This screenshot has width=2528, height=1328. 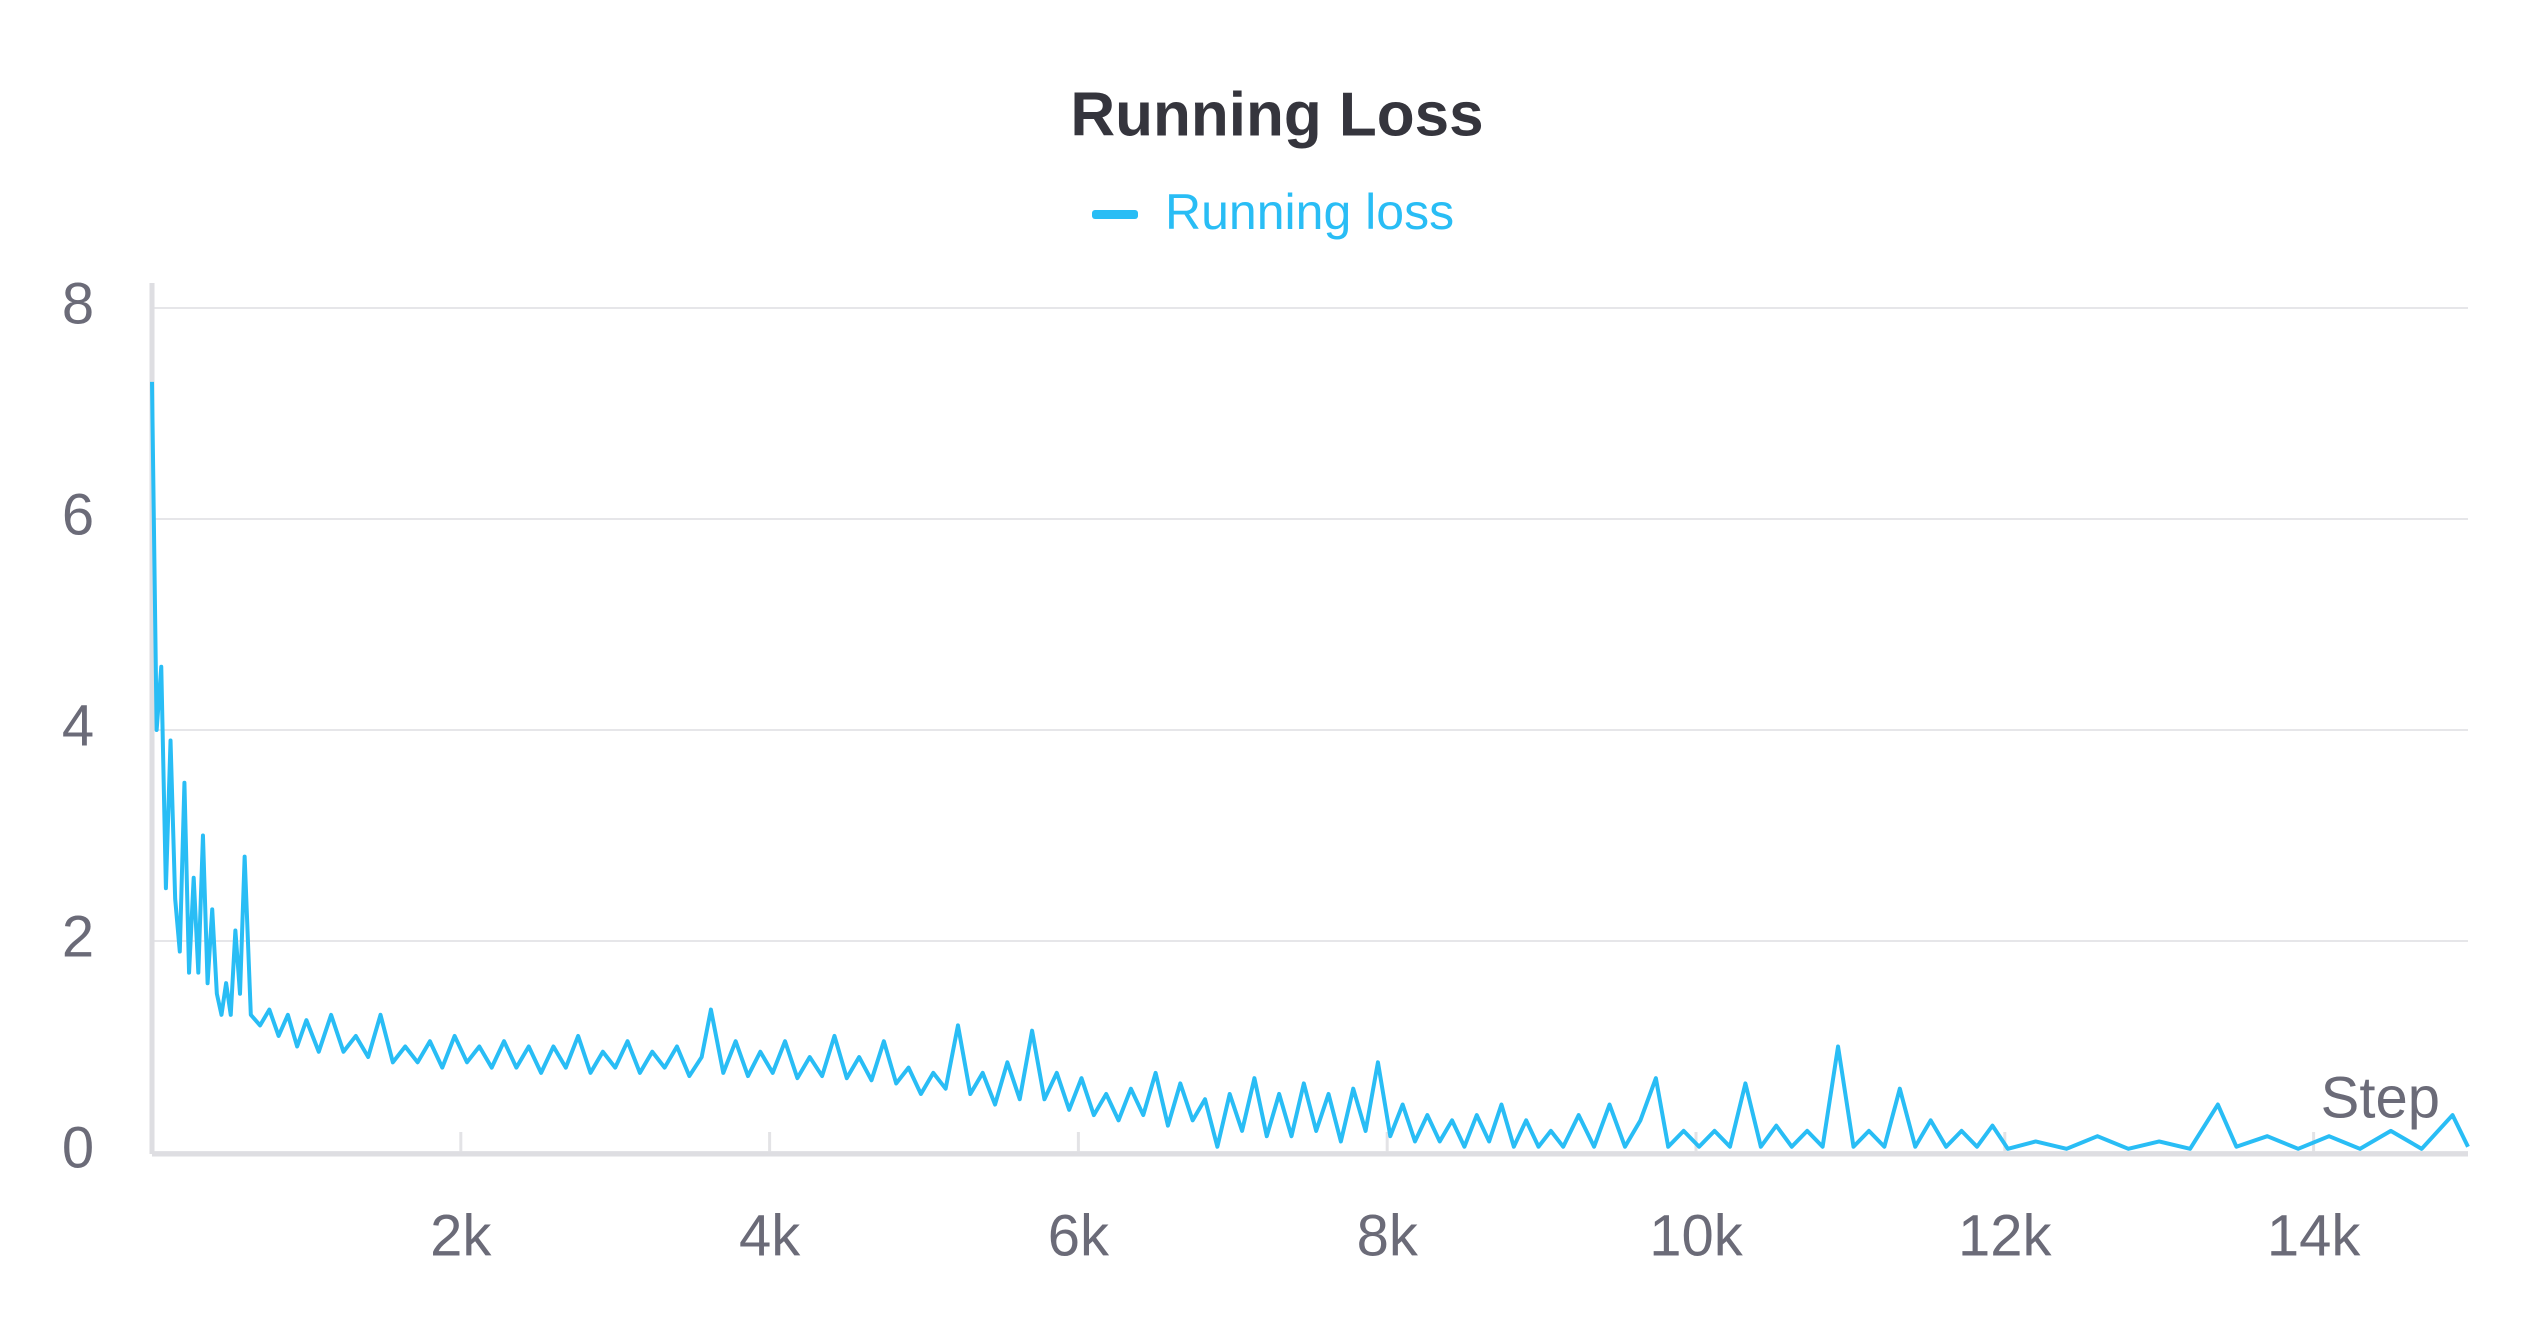 What do you see at coordinates (461, 1235) in the screenshot?
I see `x-tick-label: 2k` at bounding box center [461, 1235].